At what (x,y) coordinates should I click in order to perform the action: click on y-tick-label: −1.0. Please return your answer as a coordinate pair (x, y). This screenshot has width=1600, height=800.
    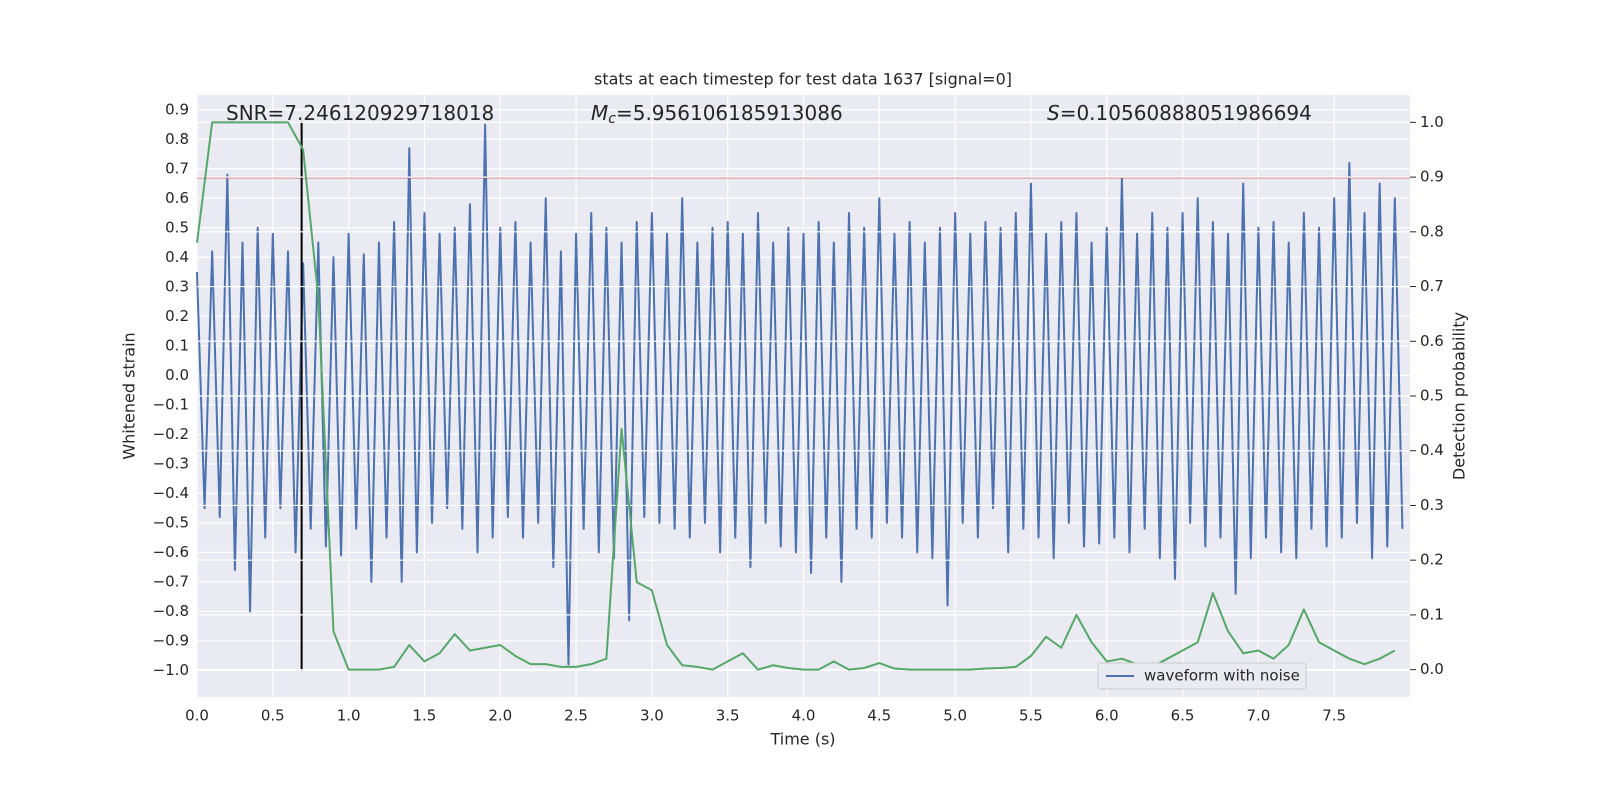
    Looking at the image, I should click on (171, 670).